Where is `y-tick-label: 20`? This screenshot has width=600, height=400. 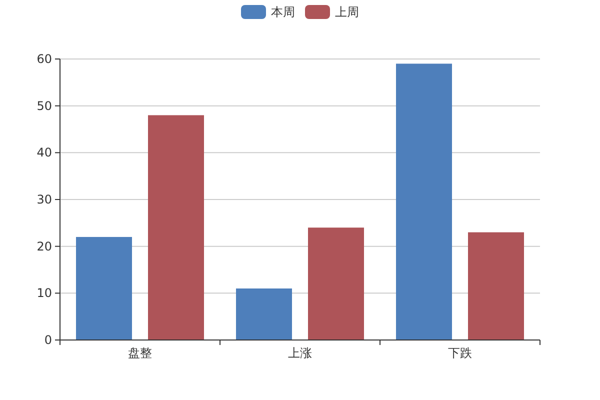
y-tick-label: 20 is located at coordinates (44, 246).